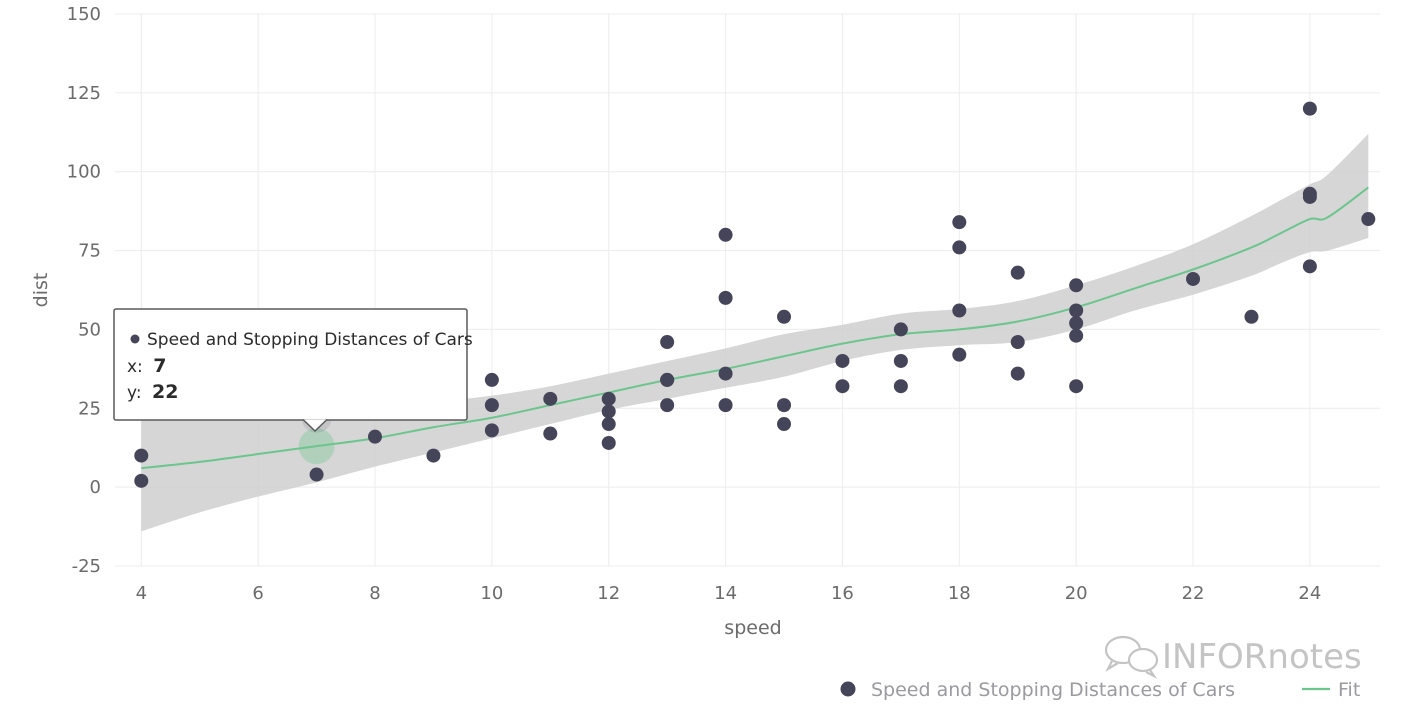  What do you see at coordinates (608, 593) in the screenshot?
I see `x-tick-label: 12` at bounding box center [608, 593].